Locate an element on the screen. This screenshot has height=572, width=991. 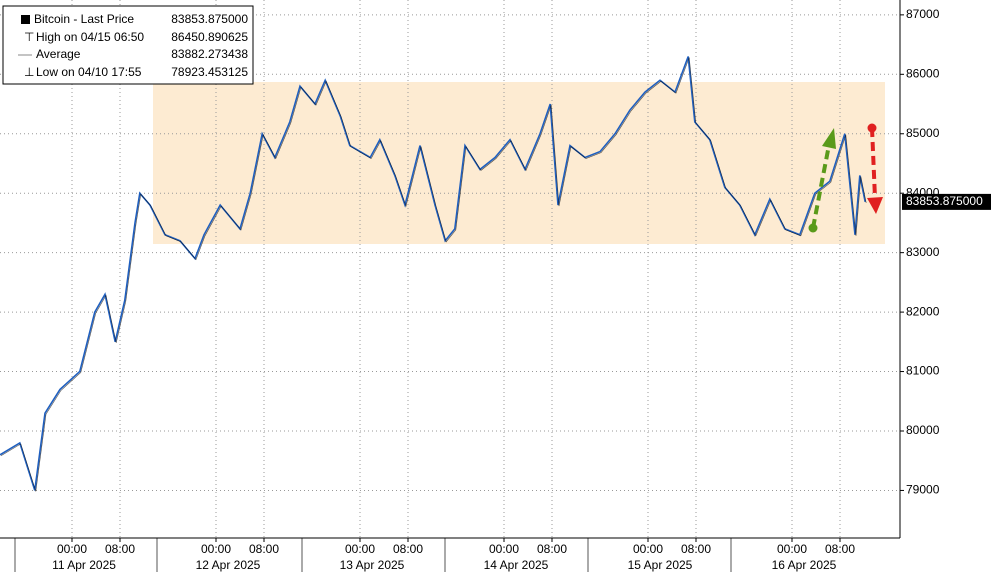
date-label: 13 Apr 2025 is located at coordinates (372, 565).